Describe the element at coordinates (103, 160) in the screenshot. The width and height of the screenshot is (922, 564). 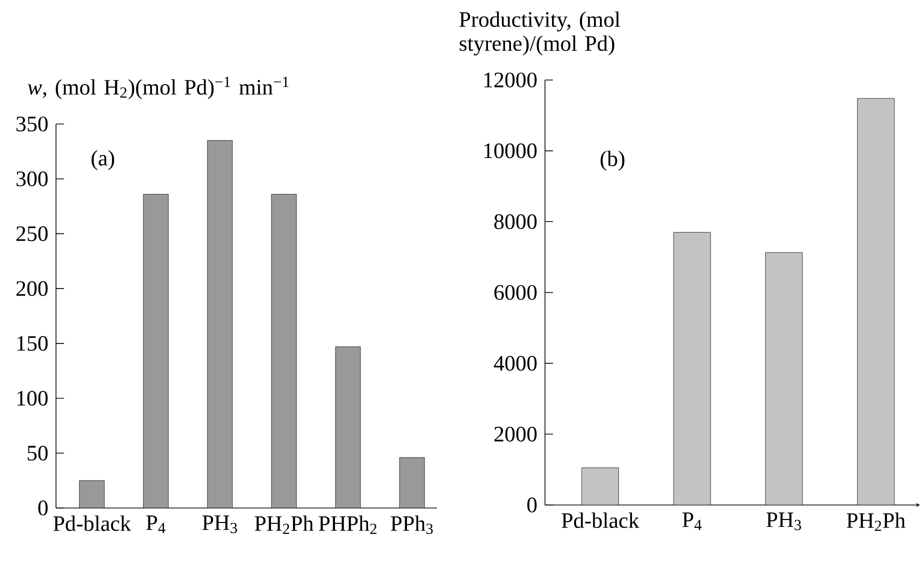
I see `annotation: (a)` at that location.